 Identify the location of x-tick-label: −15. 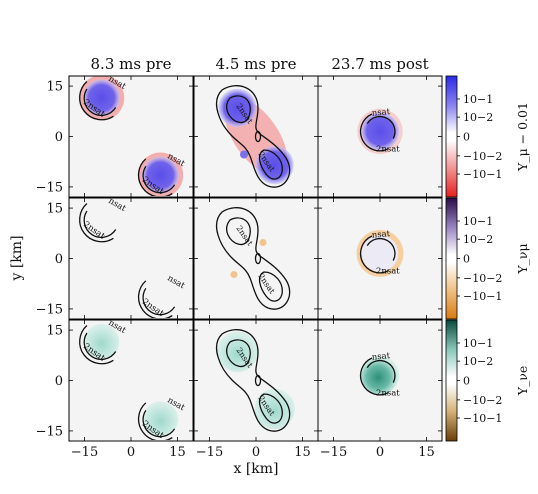
(209, 452).